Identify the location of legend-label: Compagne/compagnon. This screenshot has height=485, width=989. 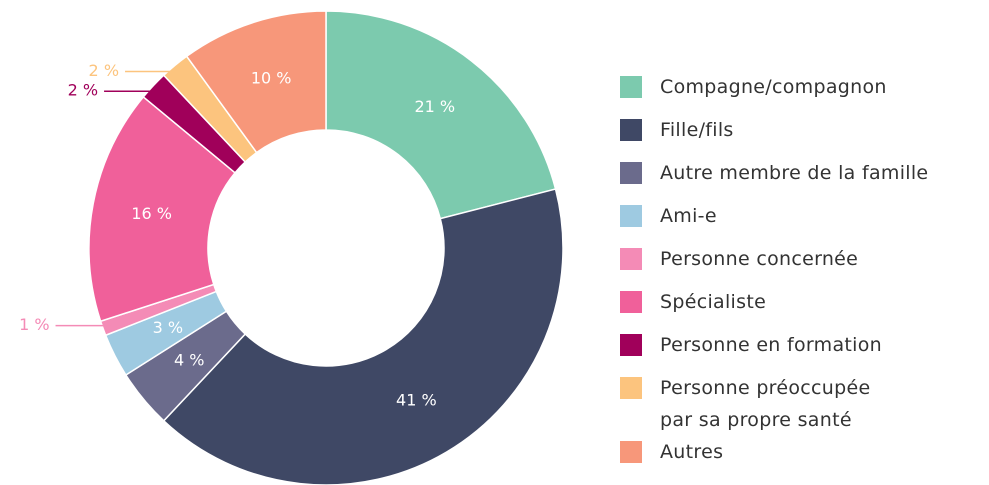
(773, 87).